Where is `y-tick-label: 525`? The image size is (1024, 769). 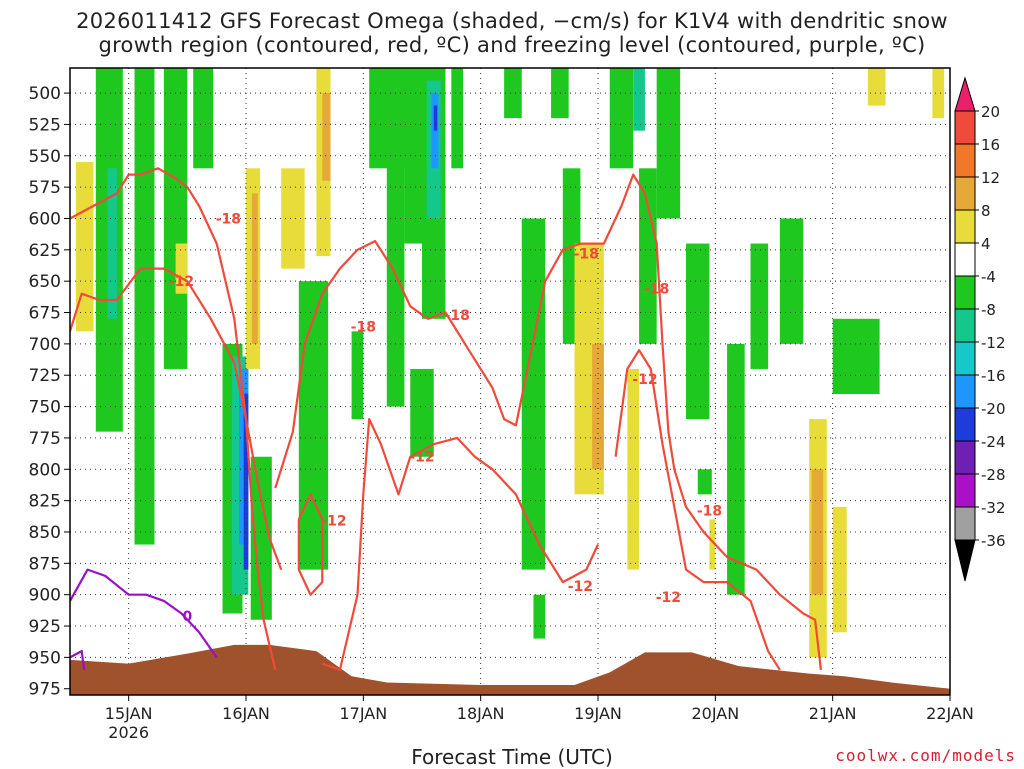 y-tick-label: 525 is located at coordinates (45, 125).